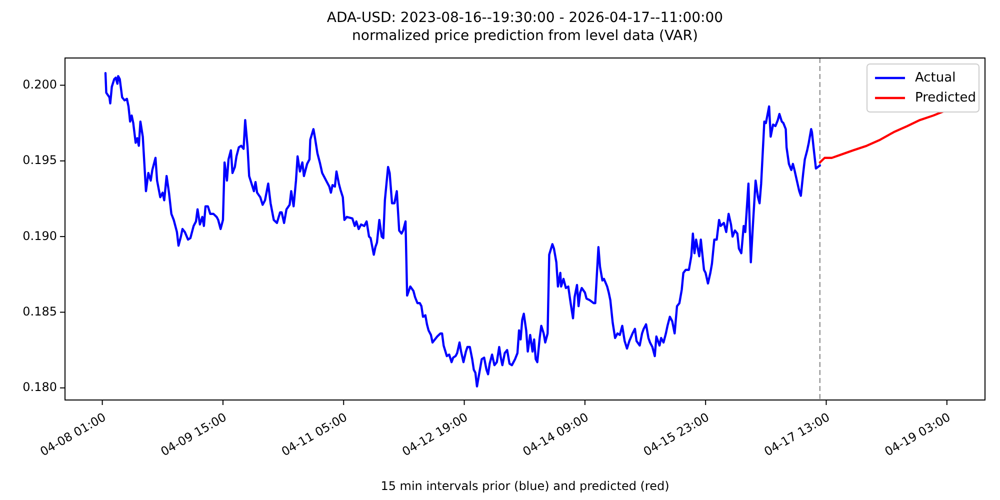 The image size is (1000, 500). Describe the element at coordinates (39, 311) in the screenshot. I see `y-tick-label: 0.185` at that location.